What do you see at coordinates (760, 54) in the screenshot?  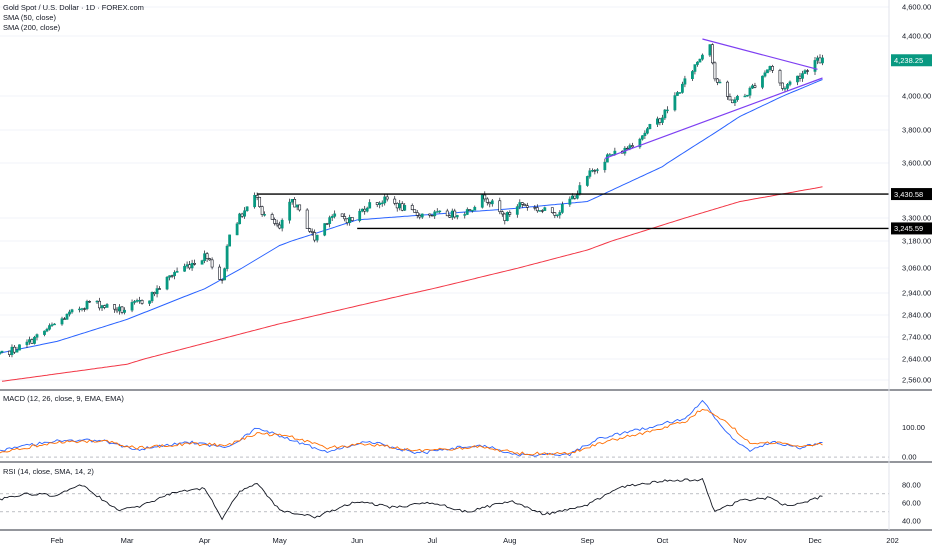 I see `trendline-upper` at bounding box center [760, 54].